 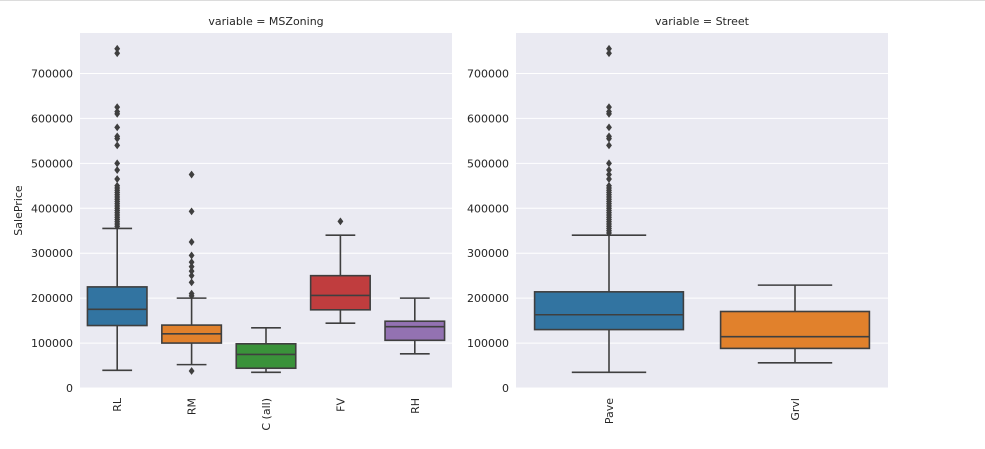 What do you see at coordinates (266, 414) in the screenshot?
I see `x-tick-label: C (all)` at bounding box center [266, 414].